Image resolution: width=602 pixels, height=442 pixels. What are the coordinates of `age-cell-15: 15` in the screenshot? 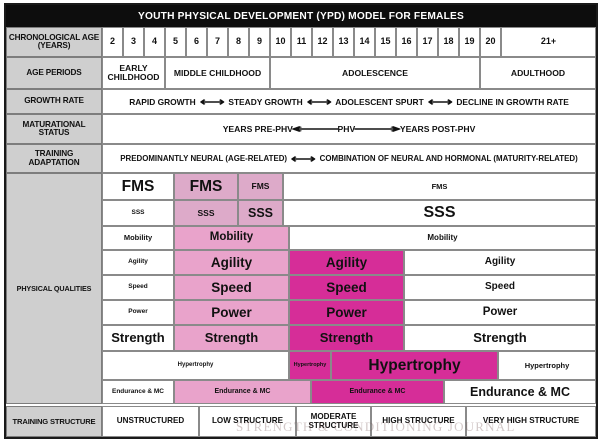 It's located at (385, 42).